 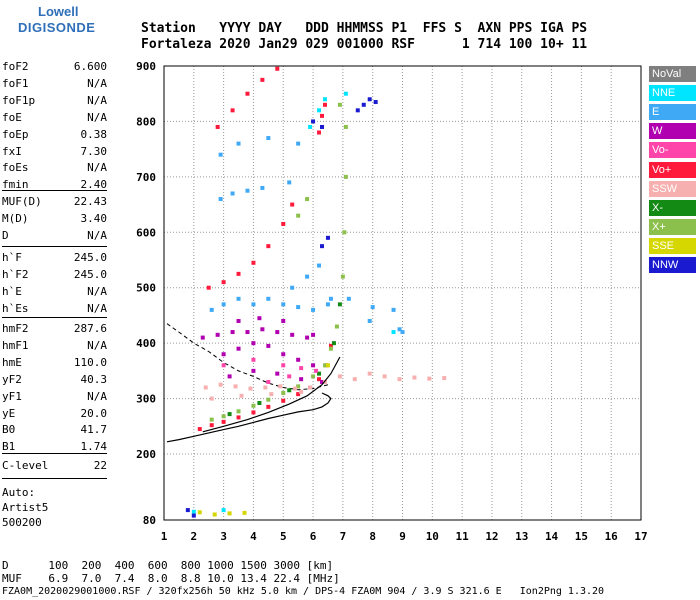 I want to click on param-name: h`Es, so click(x=15, y=308).